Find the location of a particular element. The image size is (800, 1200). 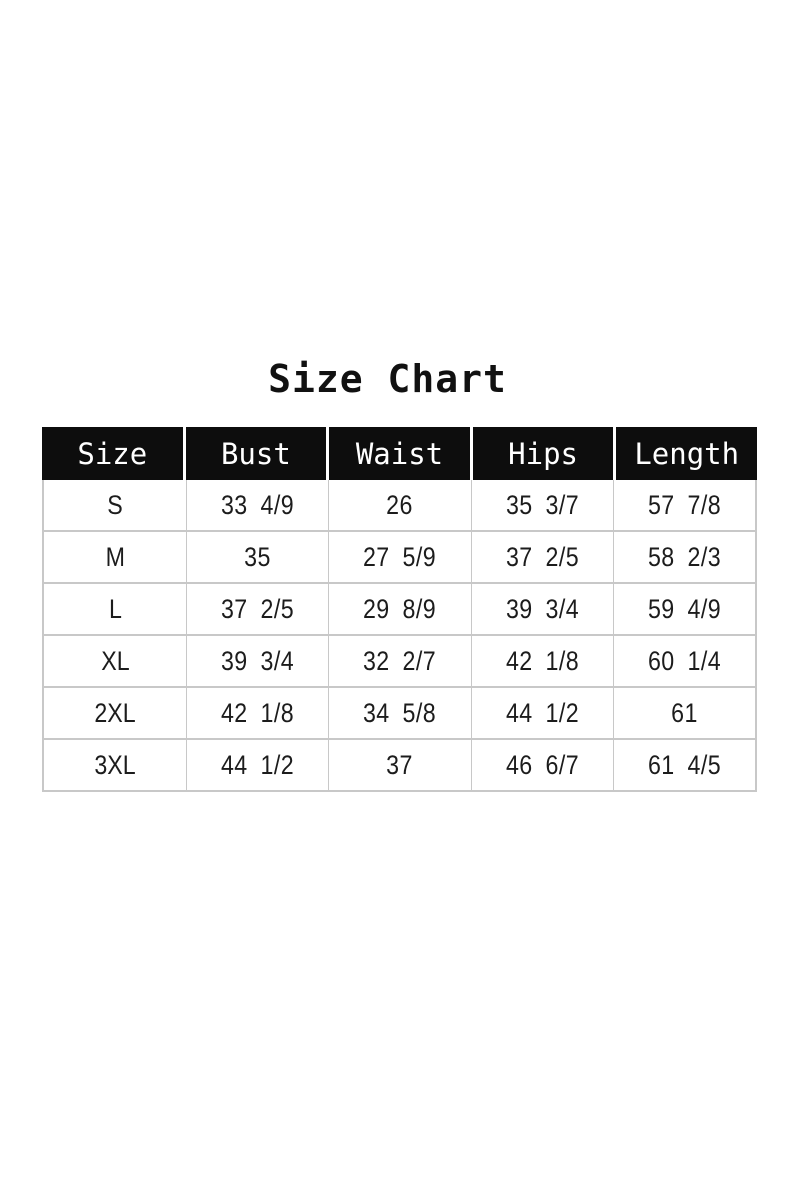

cell-value: 37 is located at coordinates (400, 764).